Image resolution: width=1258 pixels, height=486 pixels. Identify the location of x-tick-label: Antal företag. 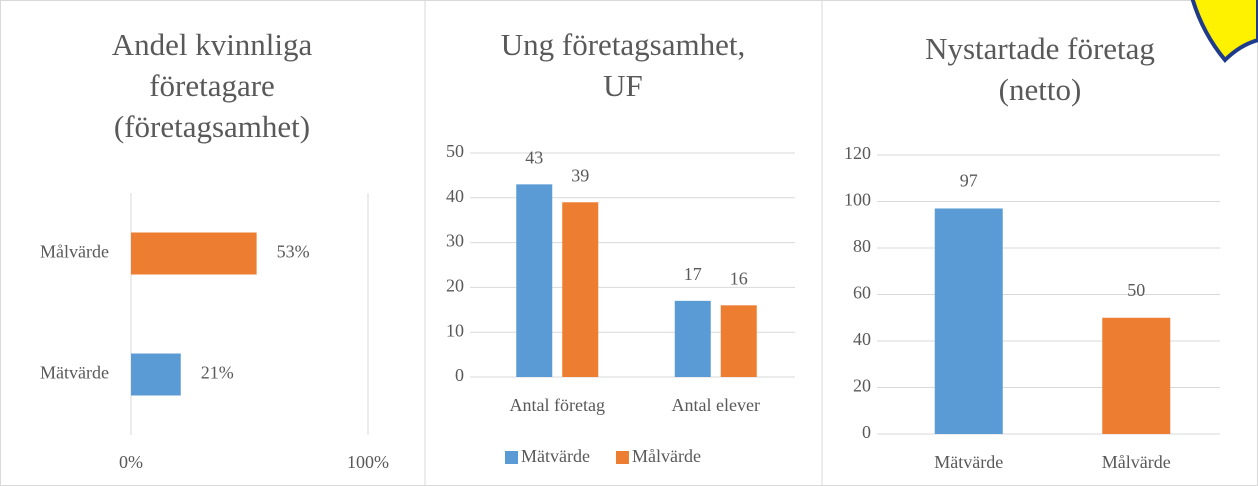
(557, 405).